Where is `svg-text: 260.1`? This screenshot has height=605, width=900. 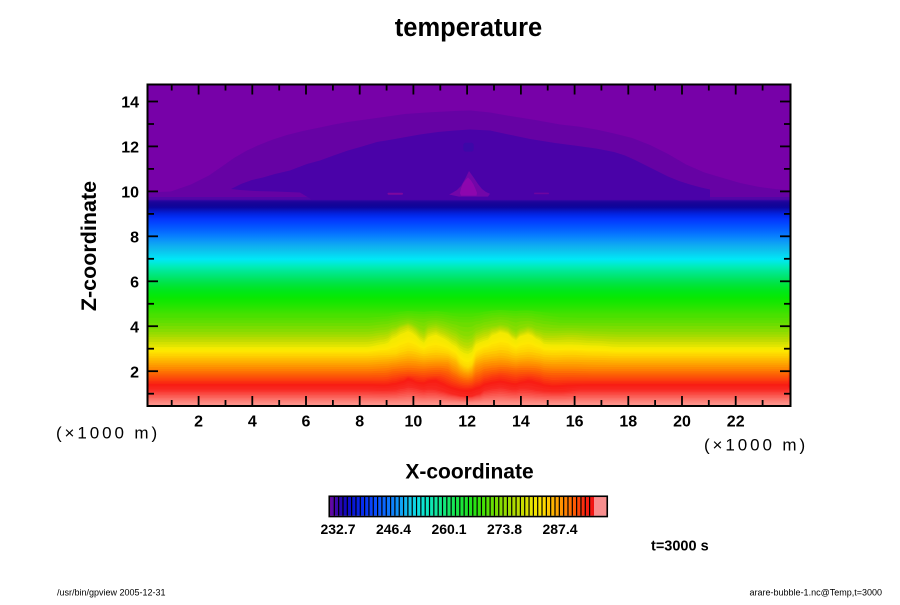
svg-text: 260.1 is located at coordinates (448, 529).